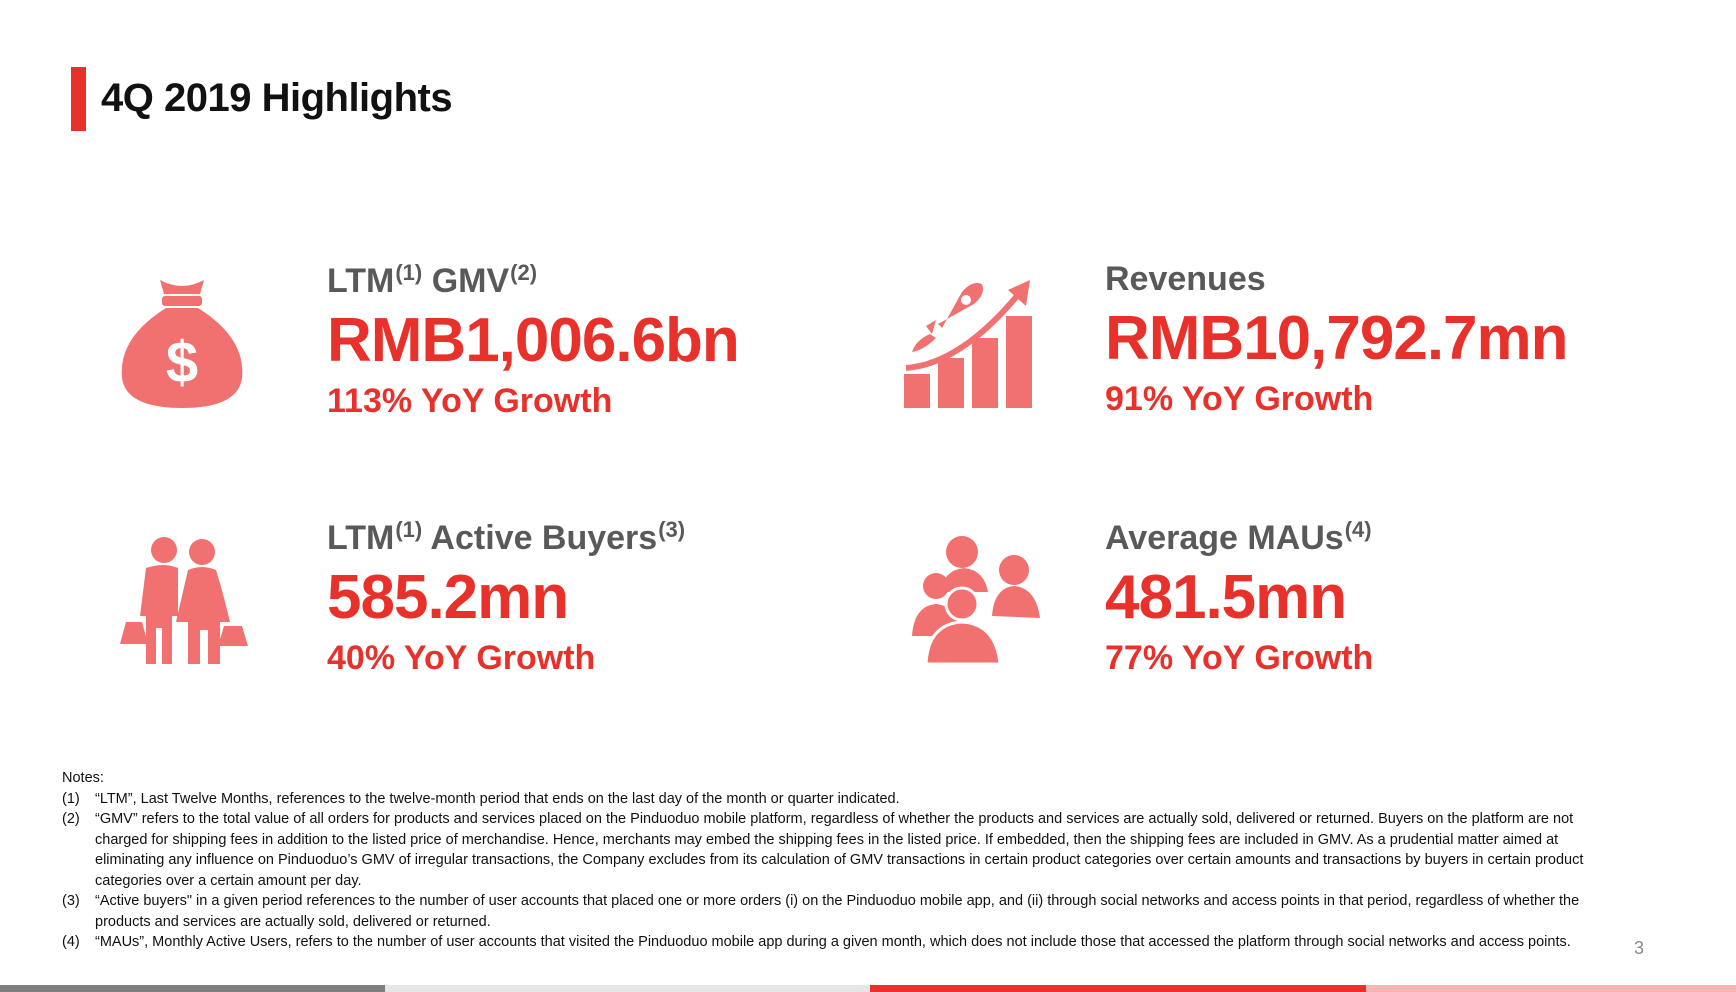 Image resolution: width=1736 pixels, height=992 pixels. Describe the element at coordinates (1358, 529) in the screenshot. I see `footnote-ref: (4)` at that location.